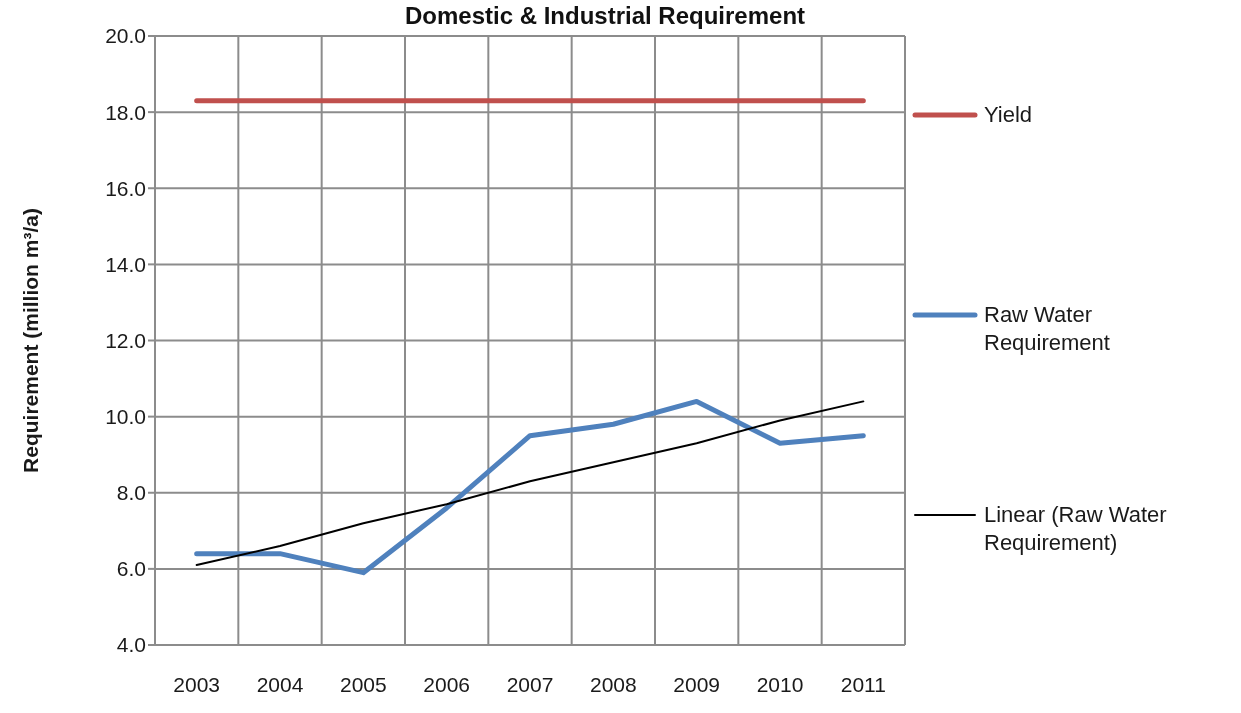 This screenshot has height=713, width=1241. I want to click on y-tick-label: 6.0, so click(131, 569).